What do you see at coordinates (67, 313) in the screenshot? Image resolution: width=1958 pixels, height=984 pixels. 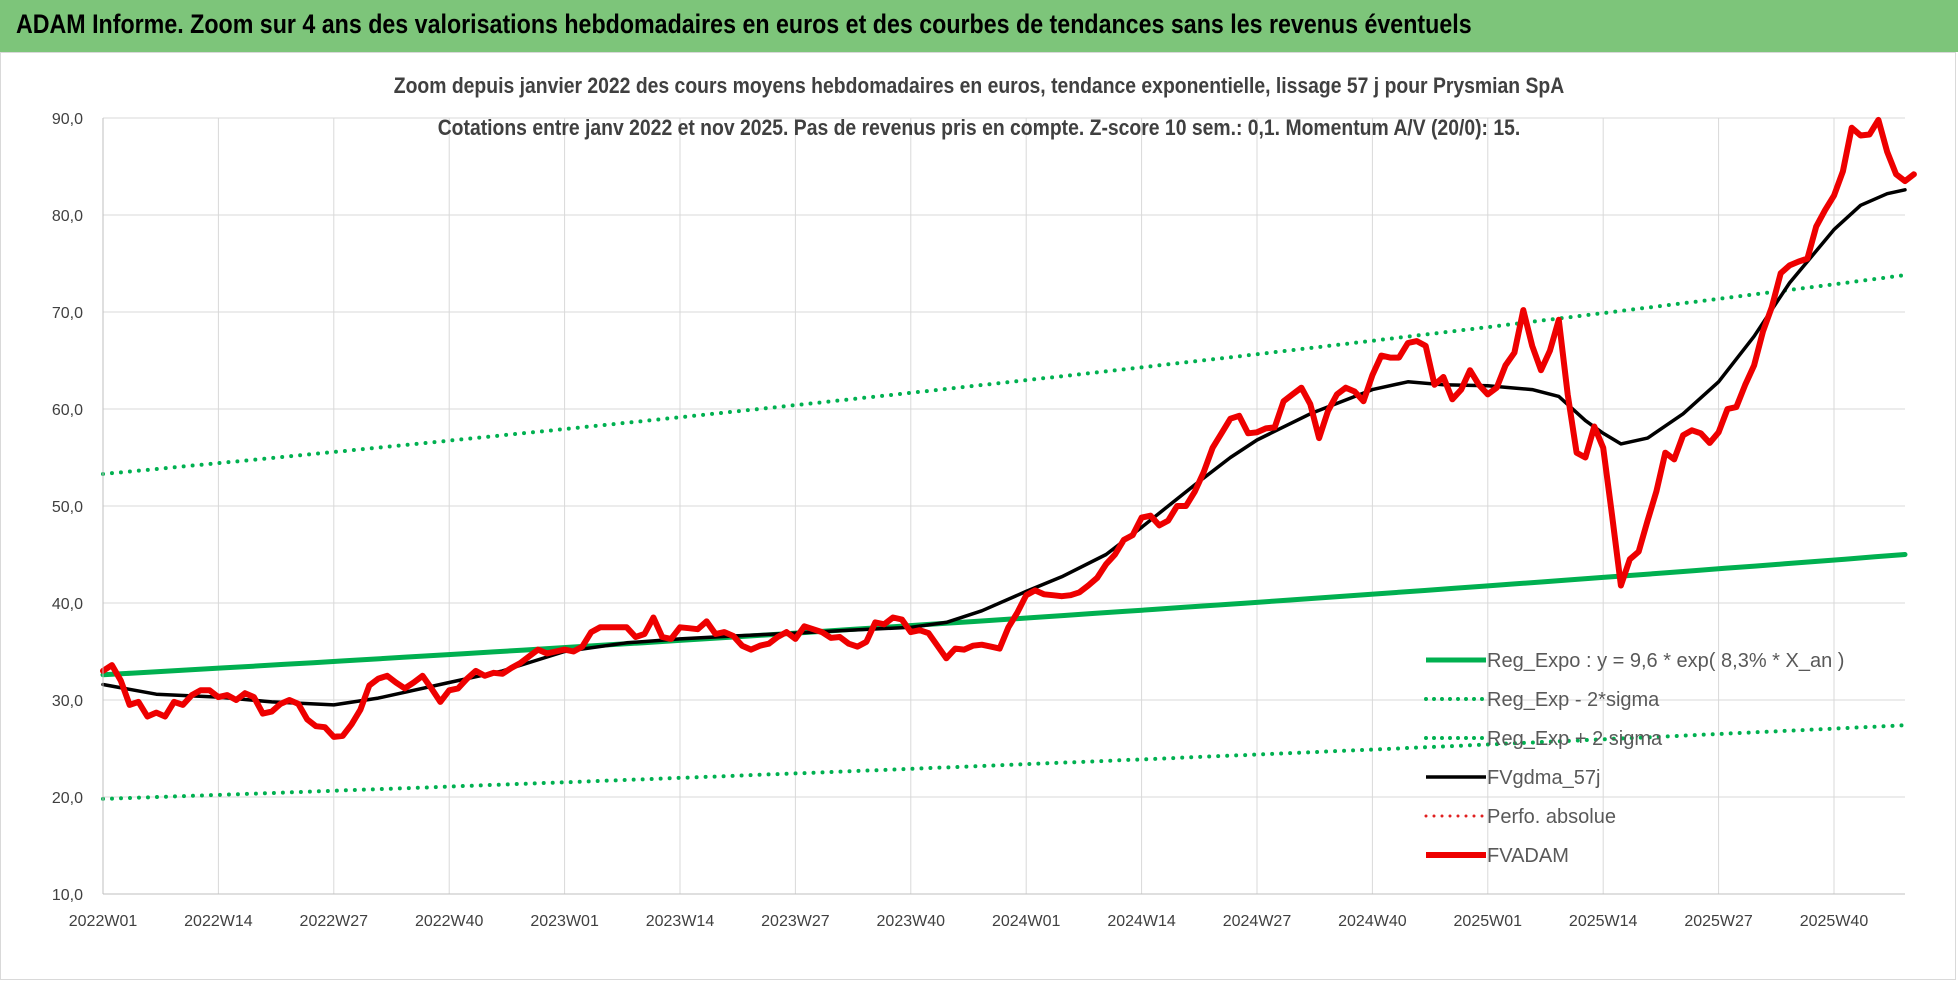 I see `y-tick-label: 70,0` at bounding box center [67, 313].